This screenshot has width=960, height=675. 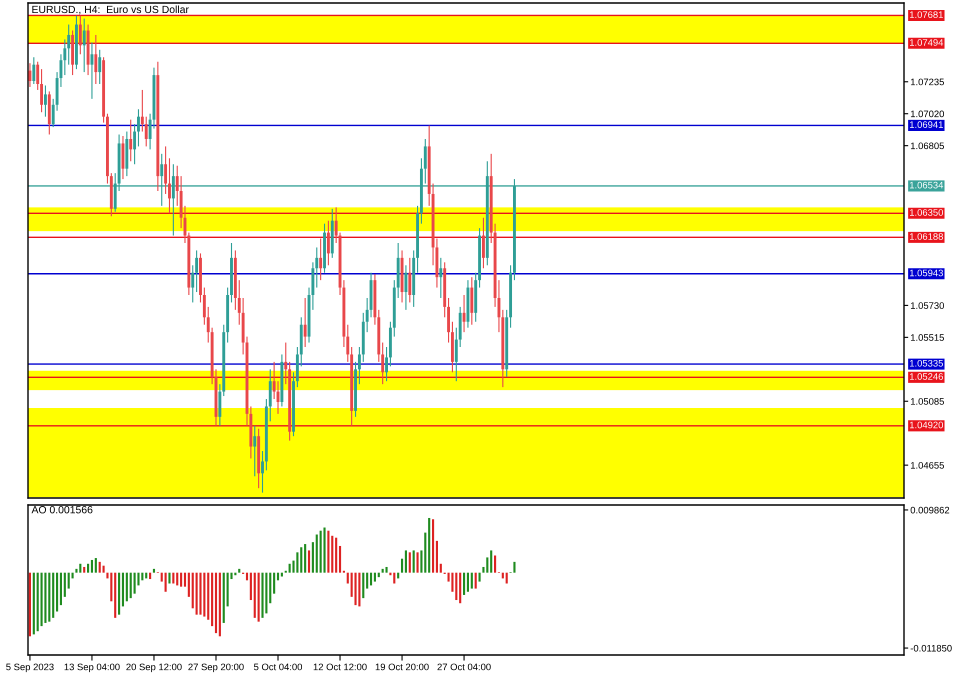 I want to click on ref-line-label: 1.04920, so click(x=927, y=425).